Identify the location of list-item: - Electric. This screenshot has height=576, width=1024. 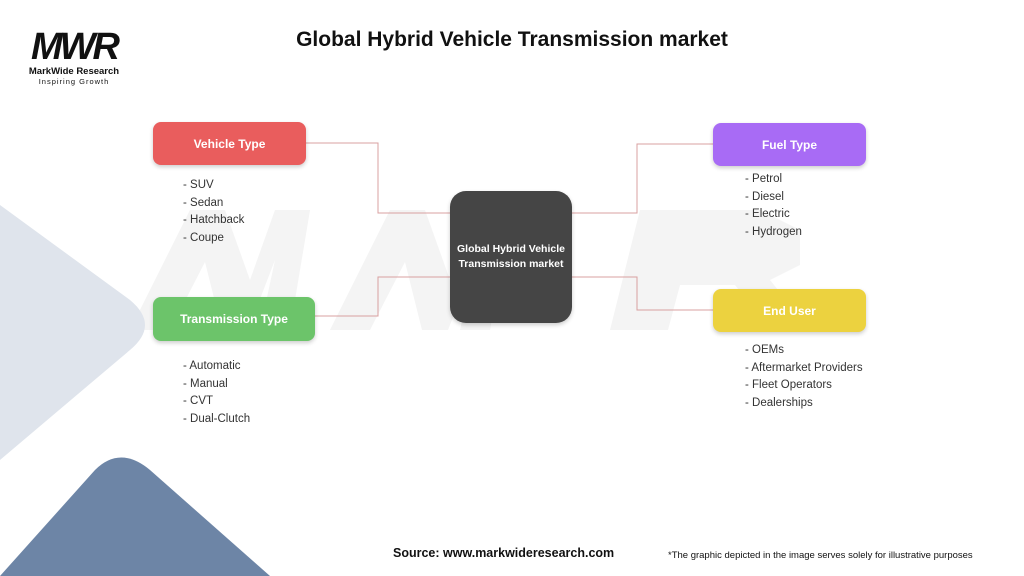
(767, 214).